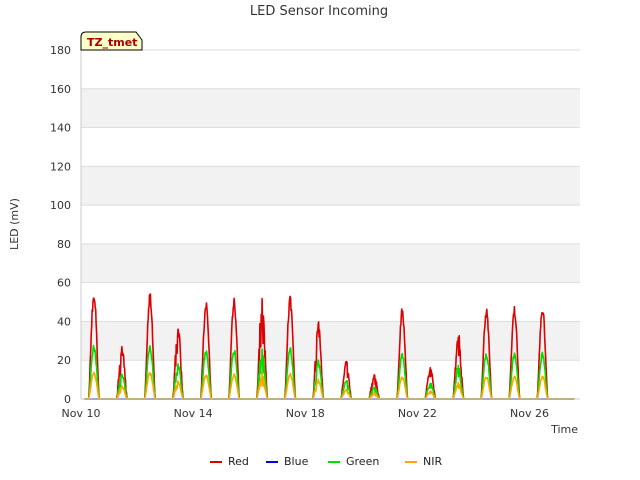 This screenshot has height=480, width=640. I want to click on x-tick-label: Nov 18, so click(305, 413).